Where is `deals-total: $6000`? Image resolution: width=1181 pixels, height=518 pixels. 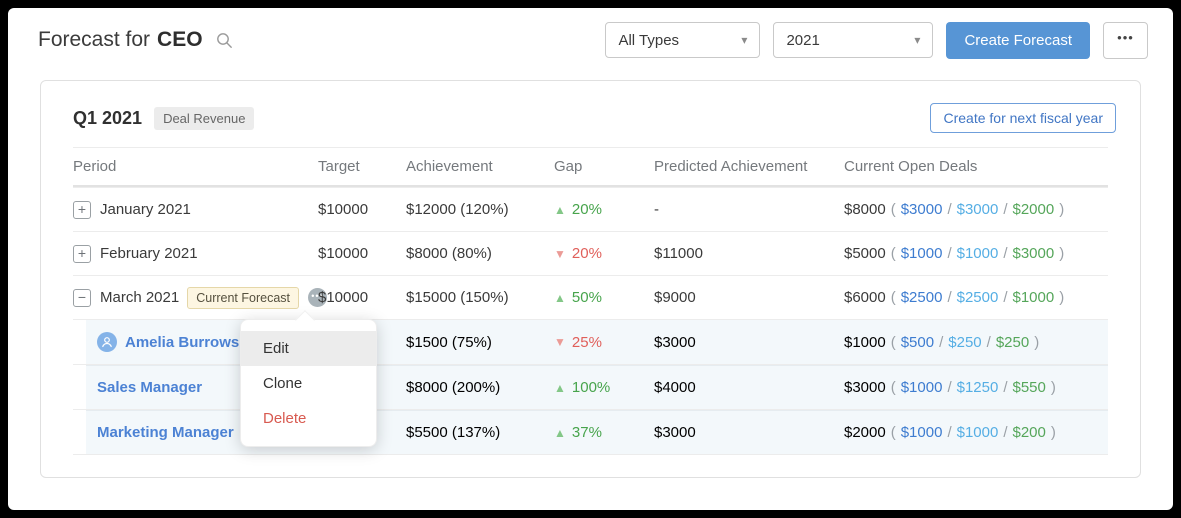
deals-total: $6000 is located at coordinates (865, 297).